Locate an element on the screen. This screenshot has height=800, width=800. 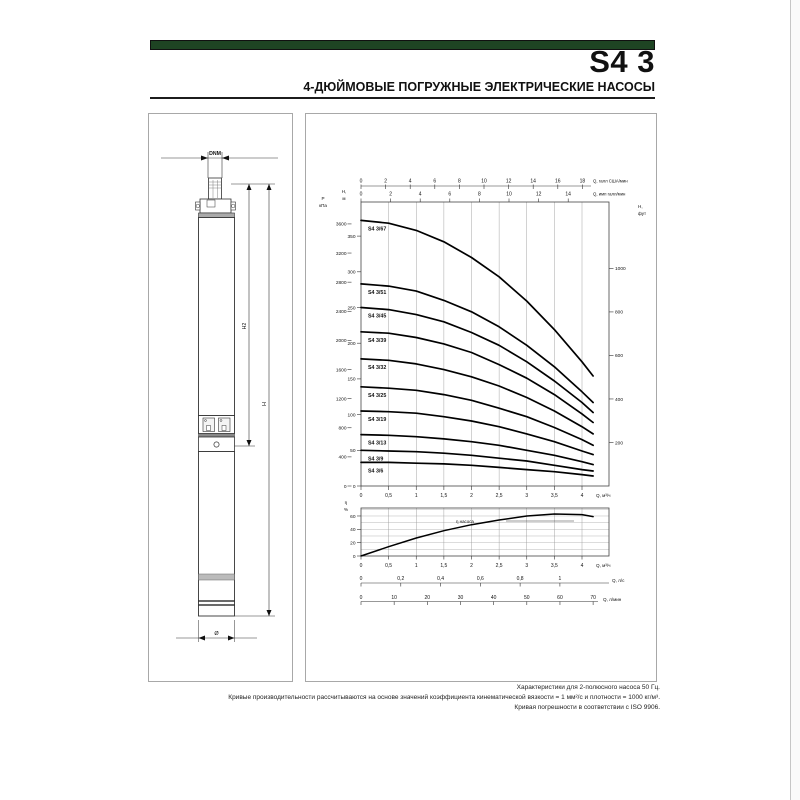
page-title: S4 3 is located at coordinates (622, 61).